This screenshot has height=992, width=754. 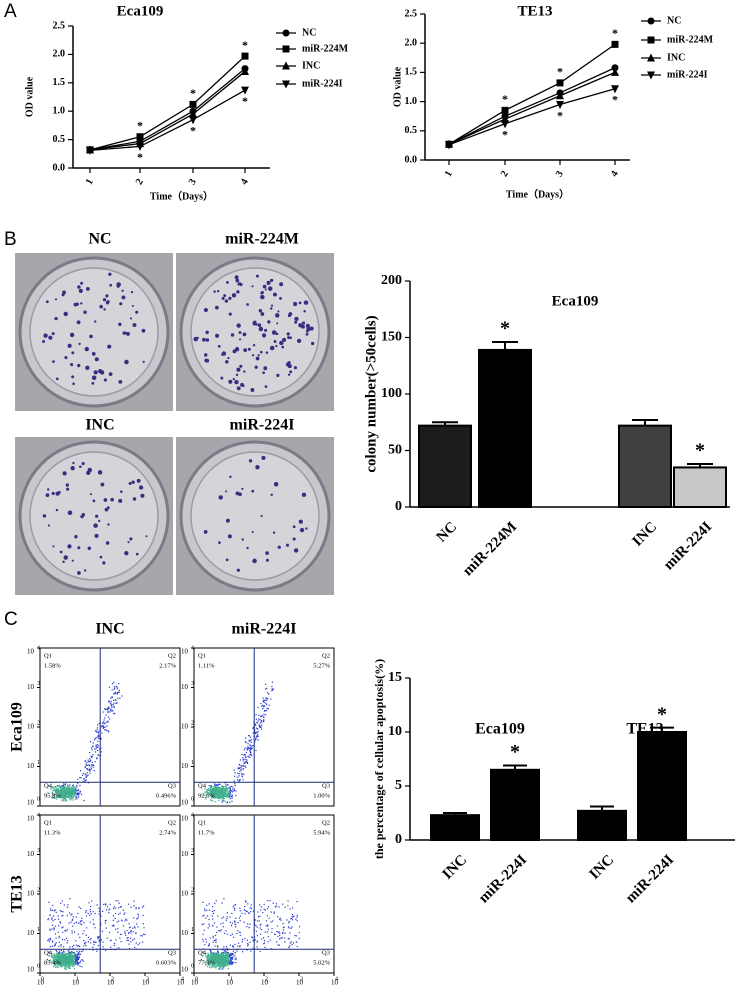 I want to click on axis-base: 10, so click(x=31, y=766).